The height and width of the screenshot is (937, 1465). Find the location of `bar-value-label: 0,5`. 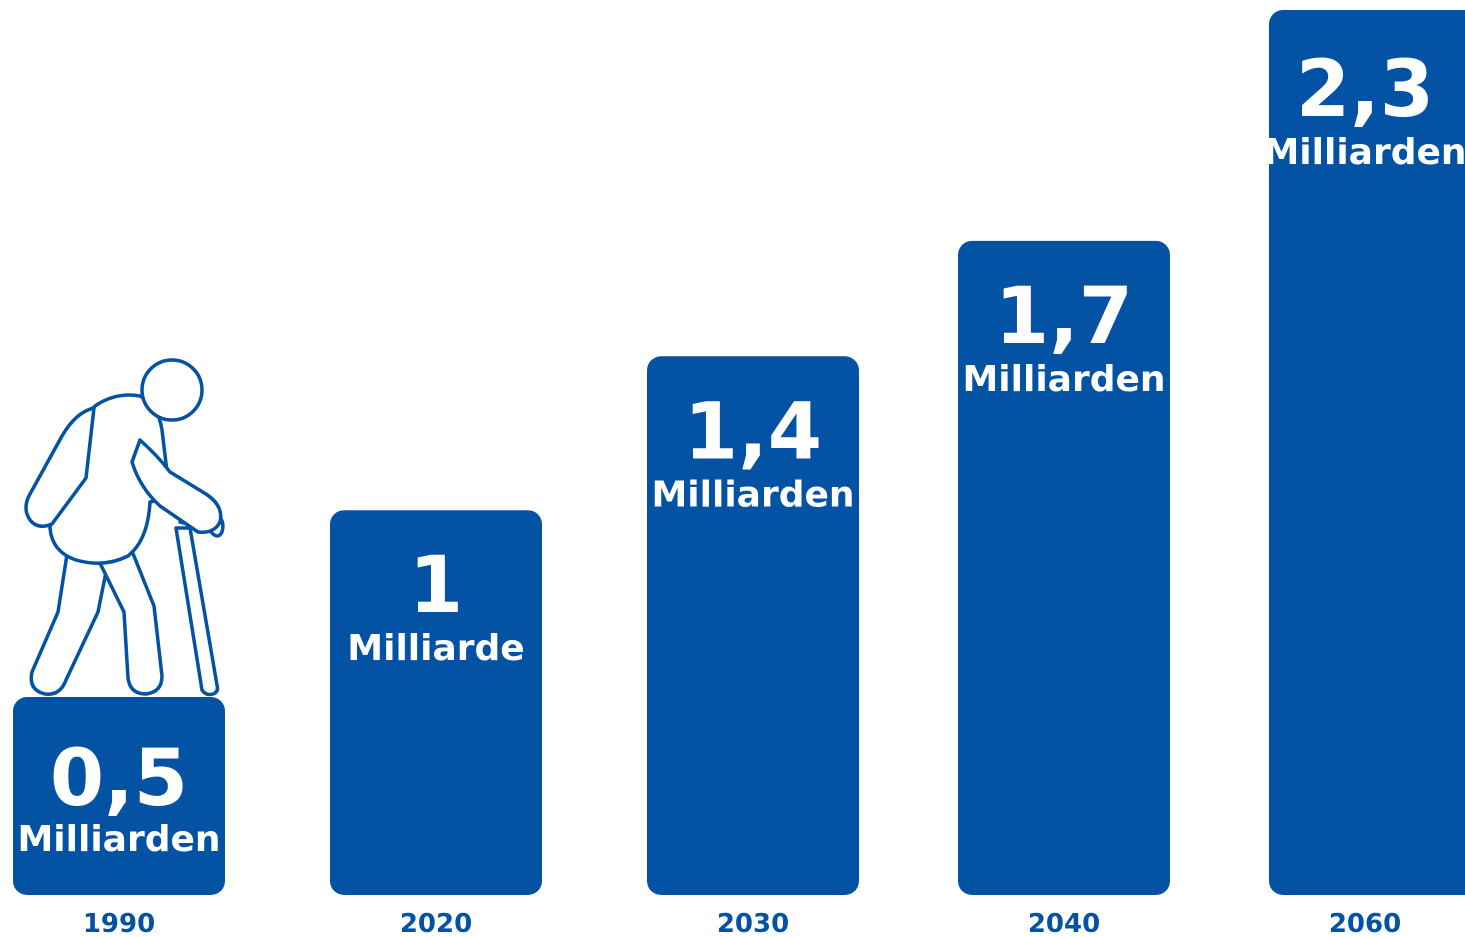

bar-value-label: 0,5 is located at coordinates (119, 779).